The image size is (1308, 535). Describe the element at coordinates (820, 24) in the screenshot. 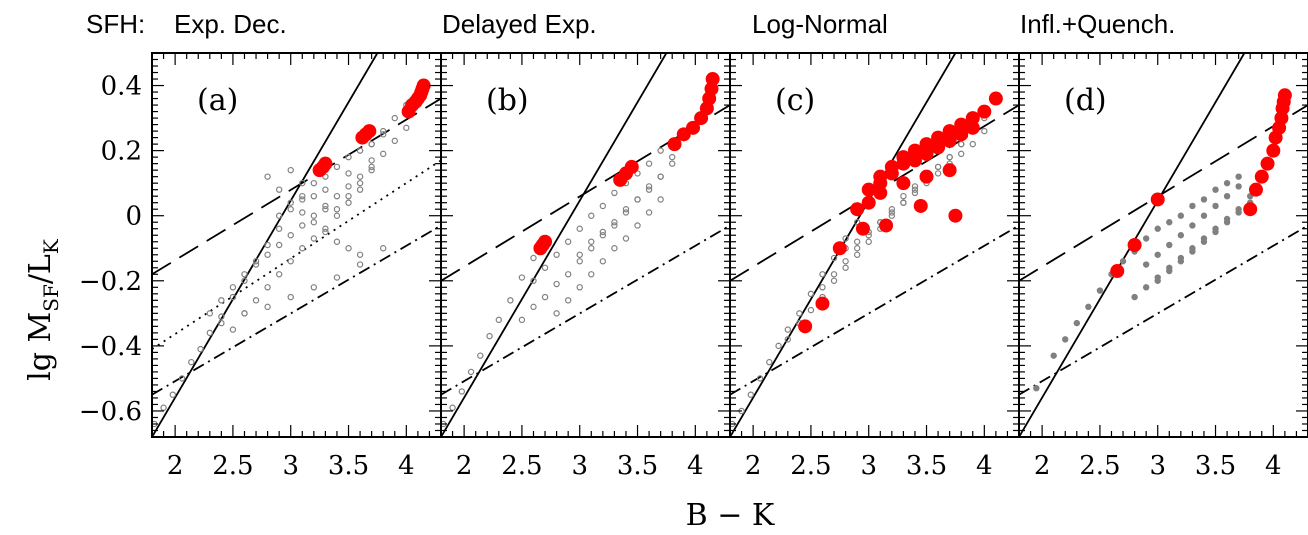

I see `panel-title: Log-Normal` at that location.